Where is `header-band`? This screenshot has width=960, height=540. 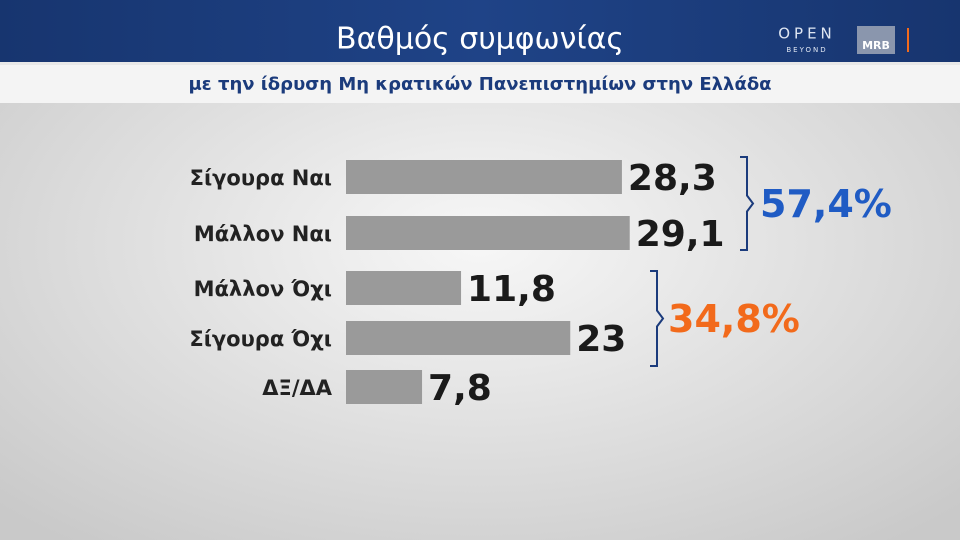 header-band is located at coordinates (480, 31).